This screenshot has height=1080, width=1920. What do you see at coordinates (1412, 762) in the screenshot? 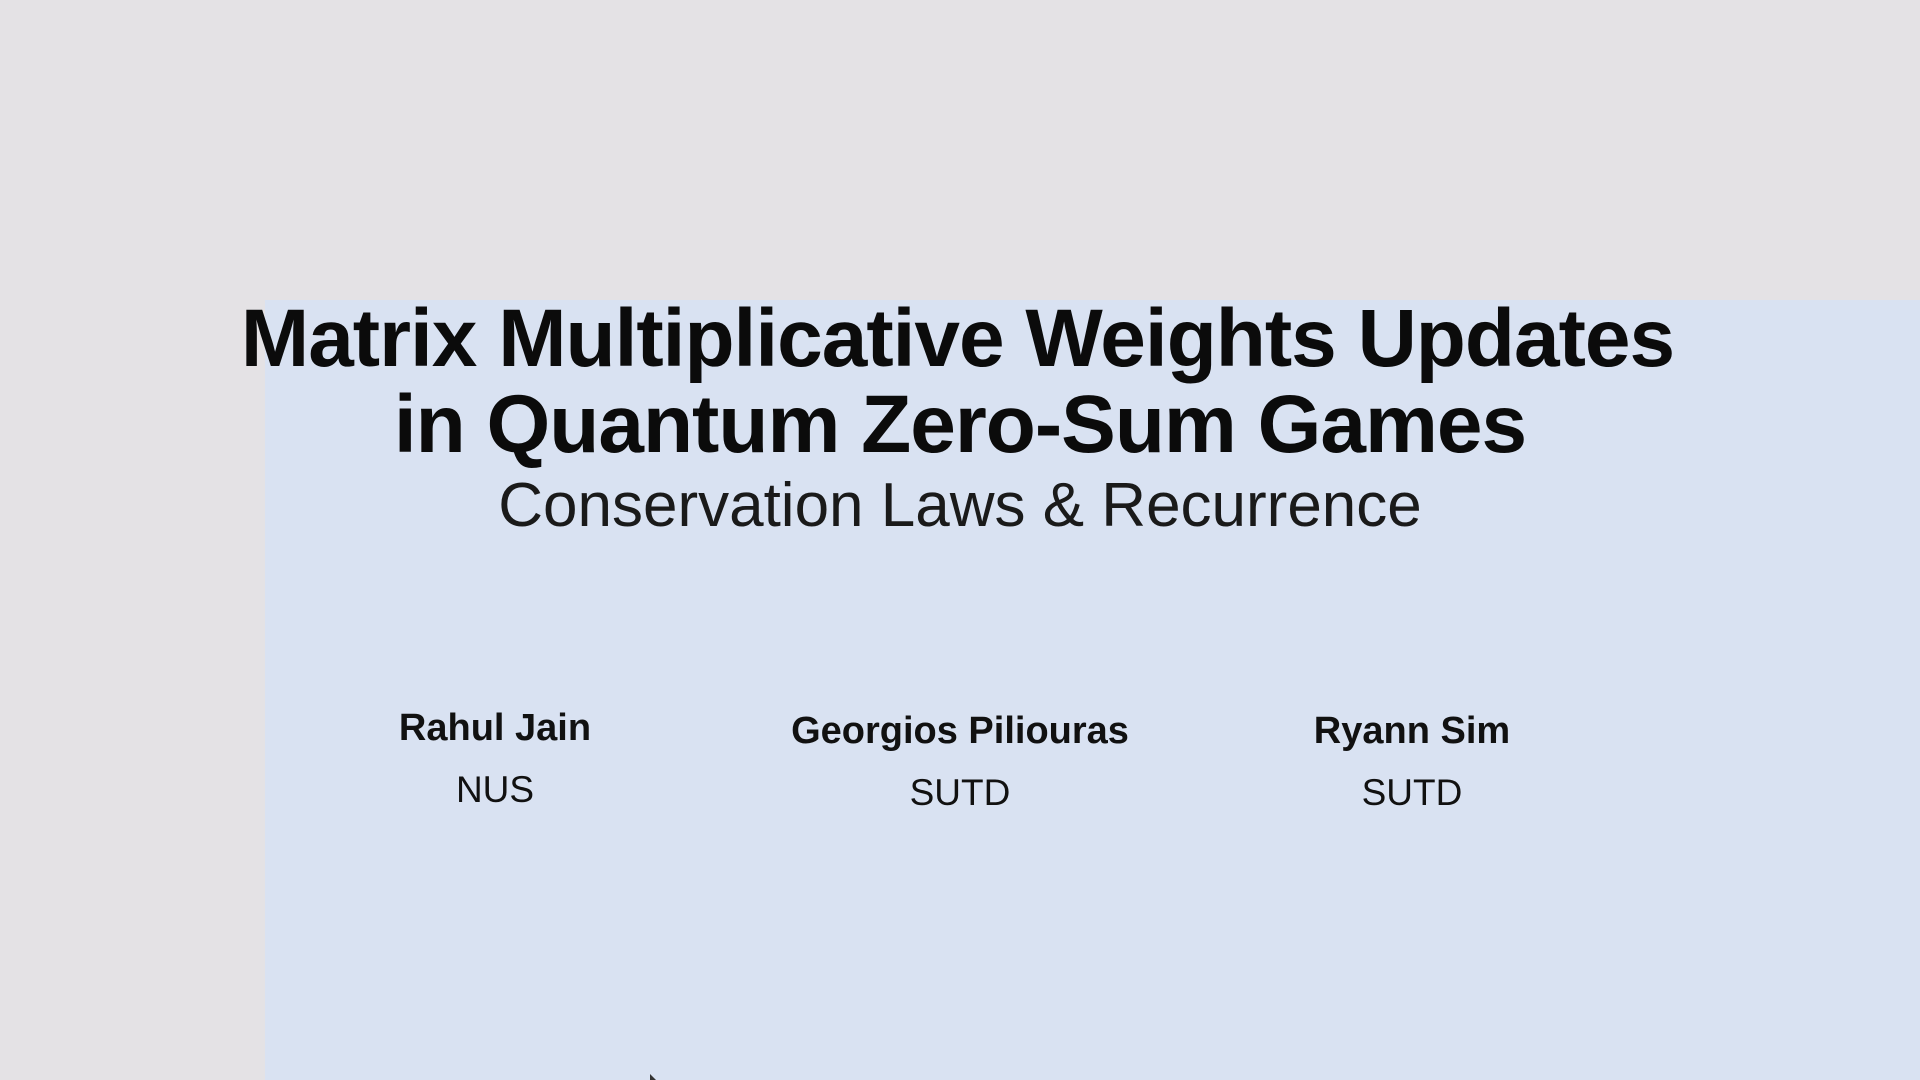
I see `author-block-3: Ryann Sim SUTD` at bounding box center [1412, 762].